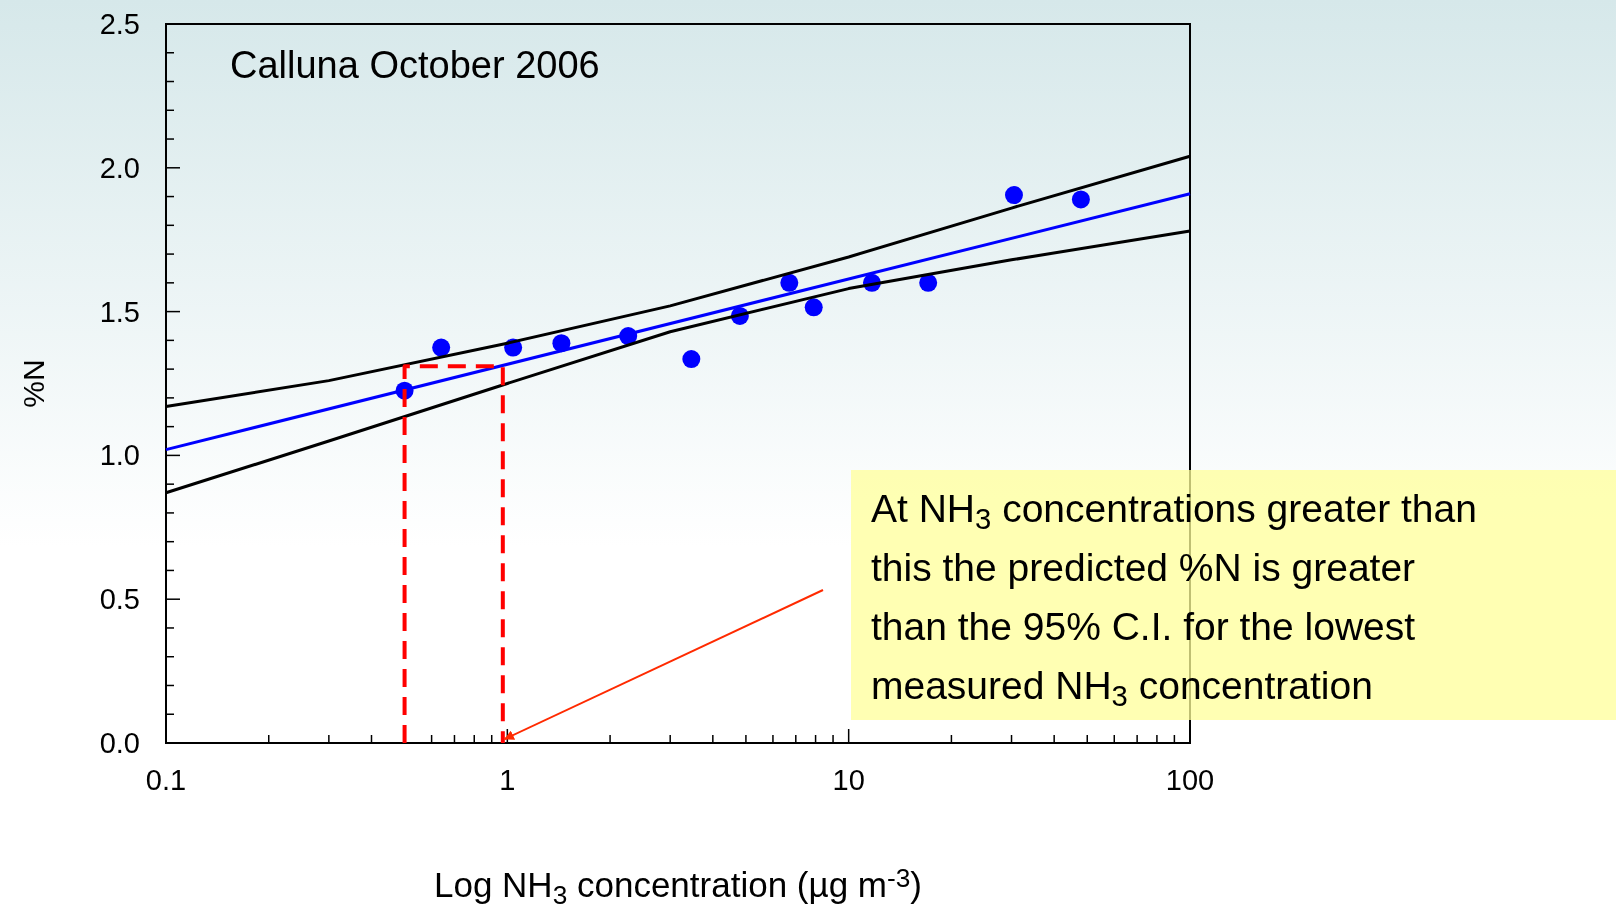 The image size is (1616, 912). What do you see at coordinates (119, 455) in the screenshot?
I see `y-tick-label: 1.0` at bounding box center [119, 455].